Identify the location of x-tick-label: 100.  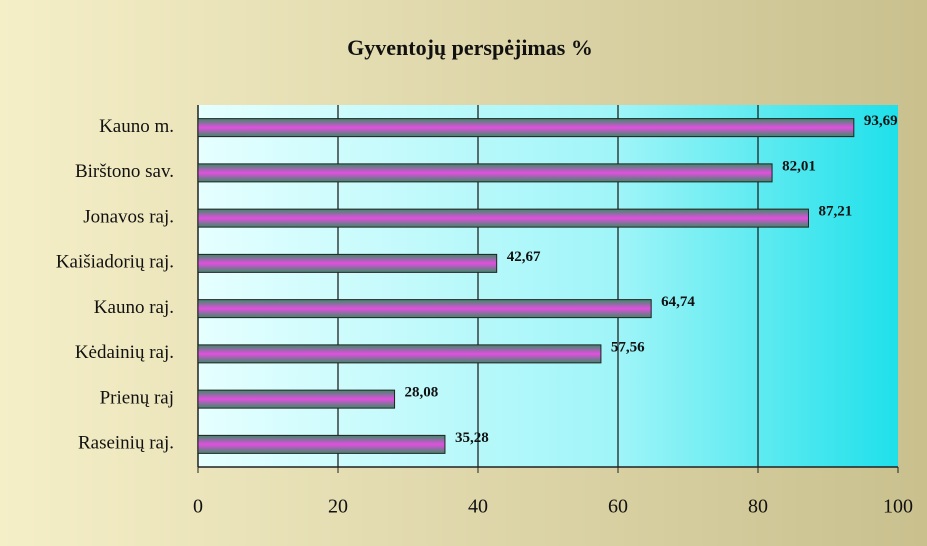
(898, 507).